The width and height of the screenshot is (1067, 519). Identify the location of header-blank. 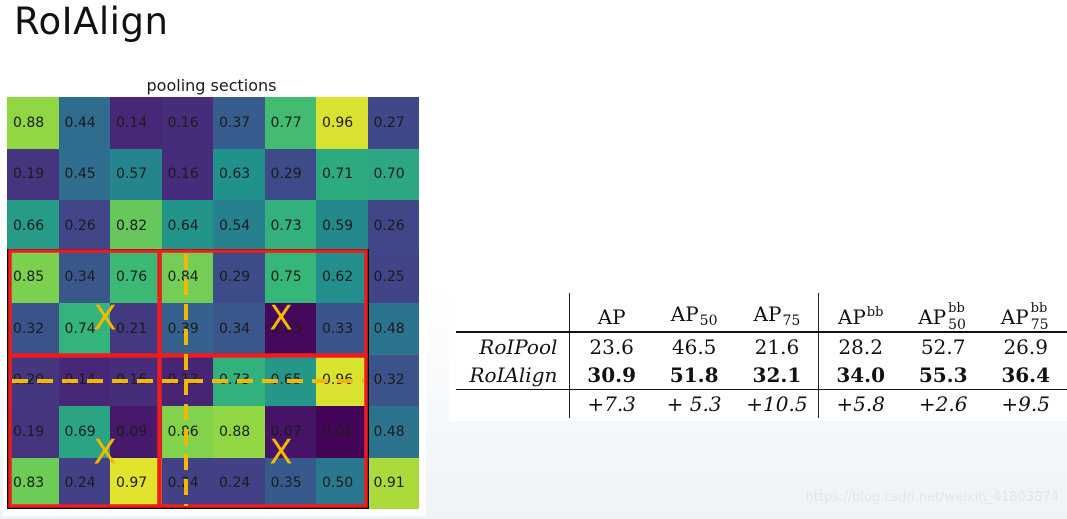
(513, 313).